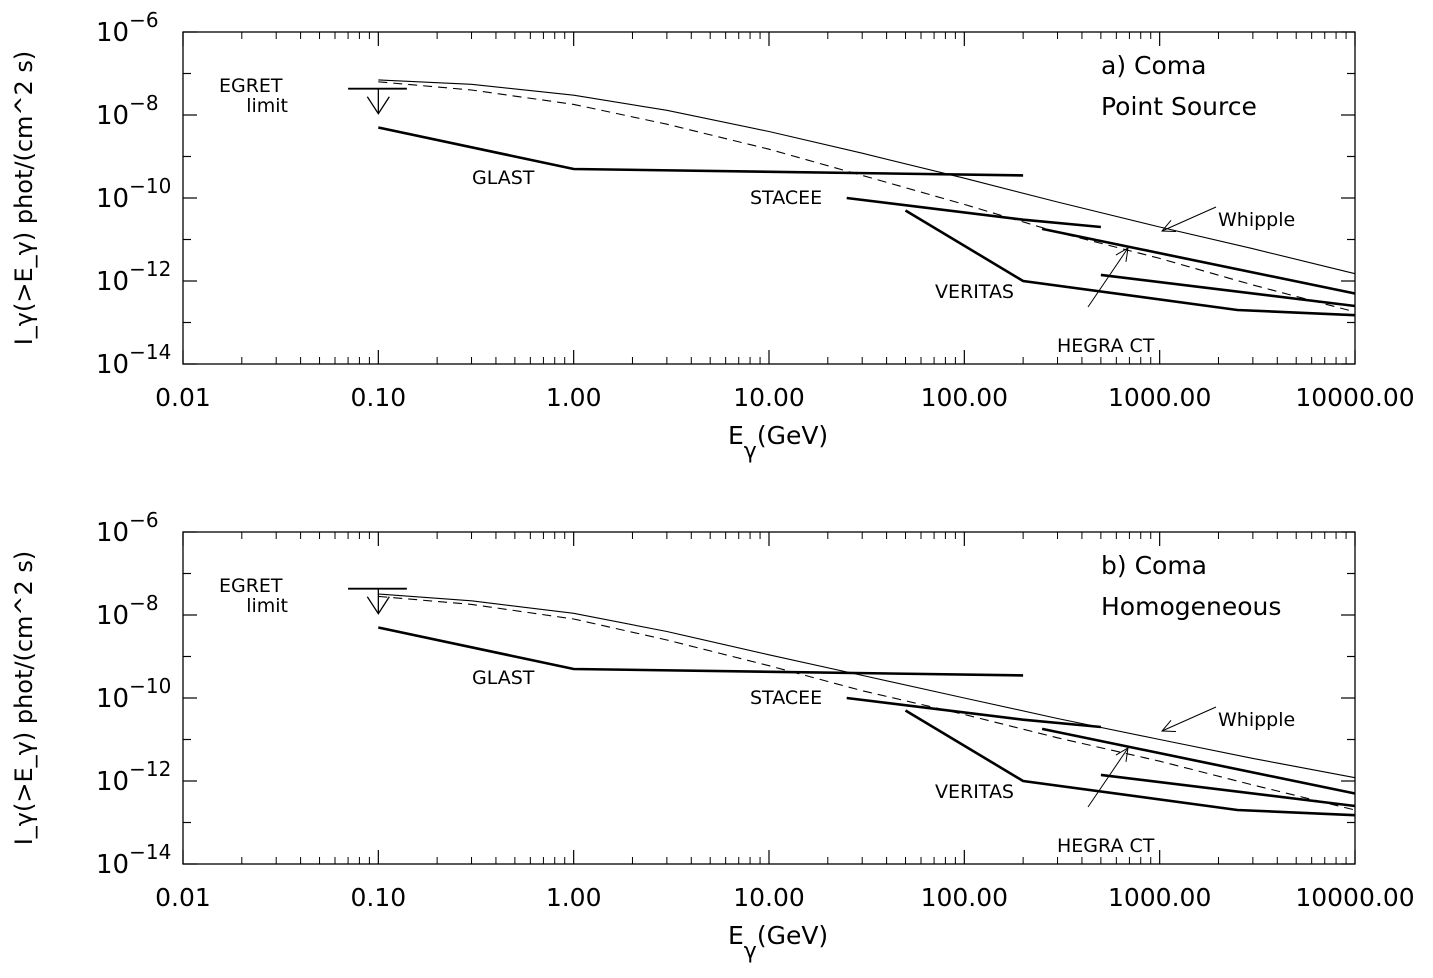 The image size is (1433, 978). Describe the element at coordinates (1179, 106) in the screenshot. I see `panel-subtitle: Point Source` at that location.